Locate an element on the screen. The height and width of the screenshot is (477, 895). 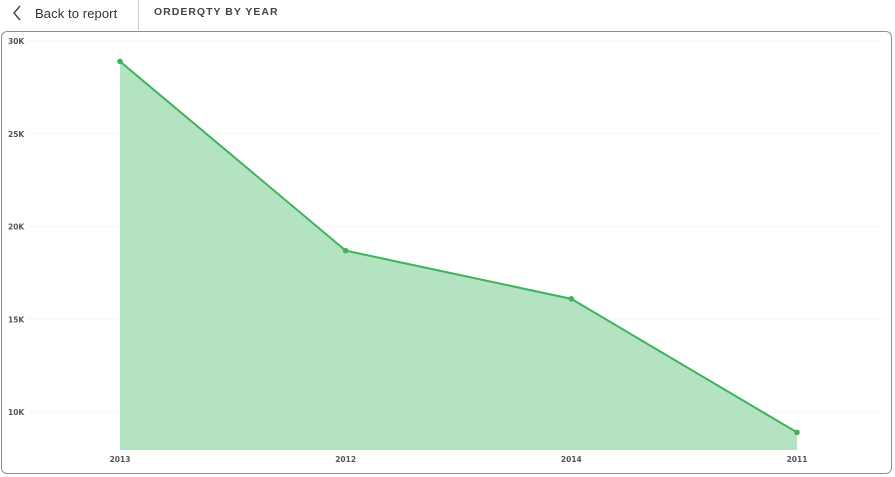
x-tick-label: 2012 is located at coordinates (345, 459).